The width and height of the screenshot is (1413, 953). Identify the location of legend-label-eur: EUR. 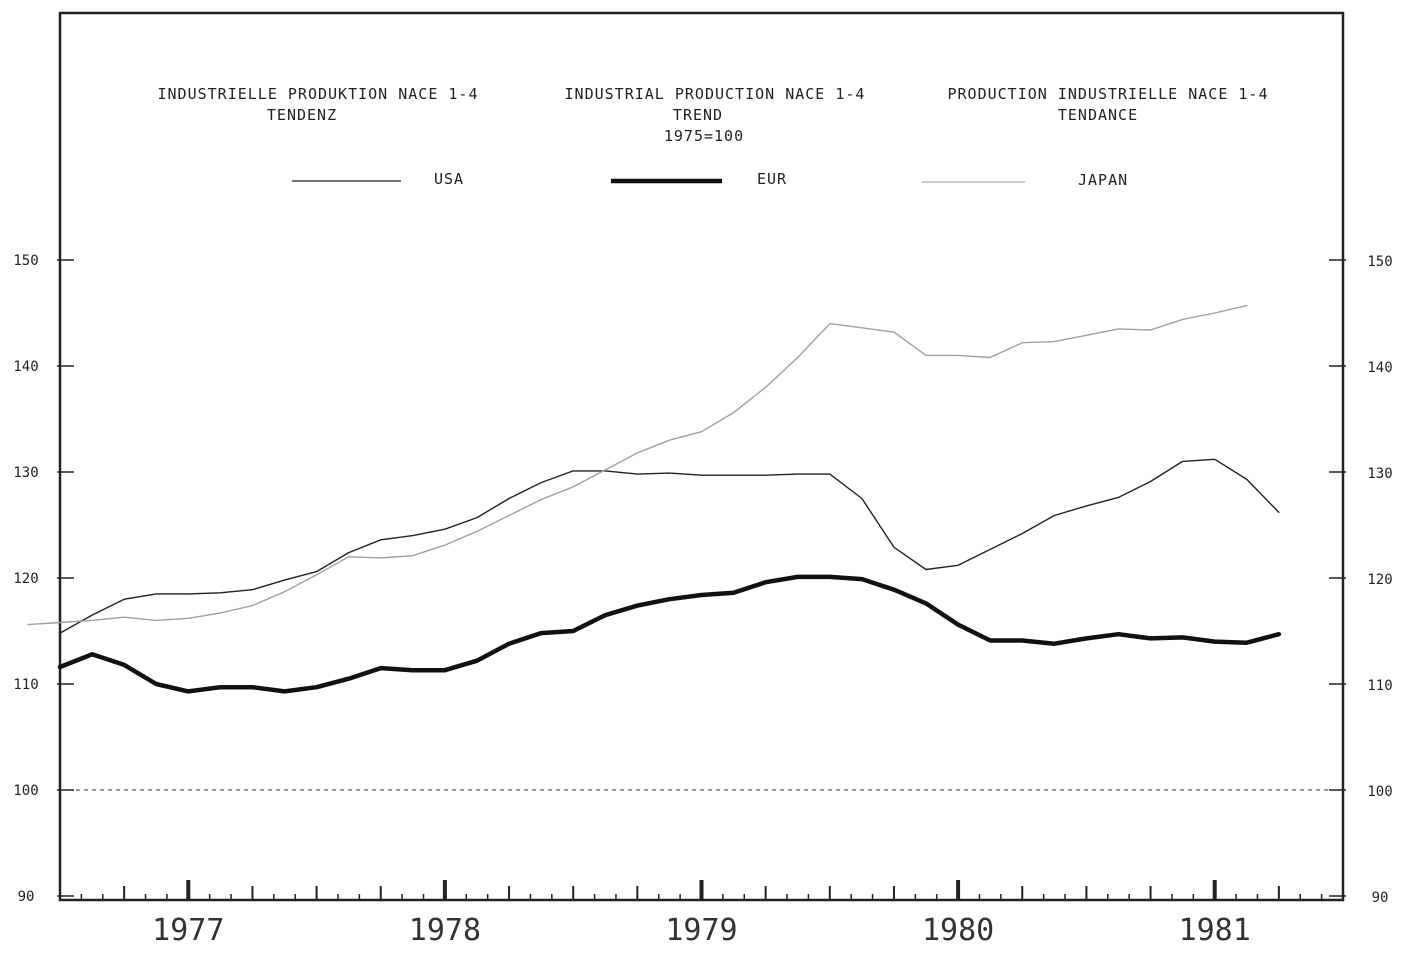
(772, 179).